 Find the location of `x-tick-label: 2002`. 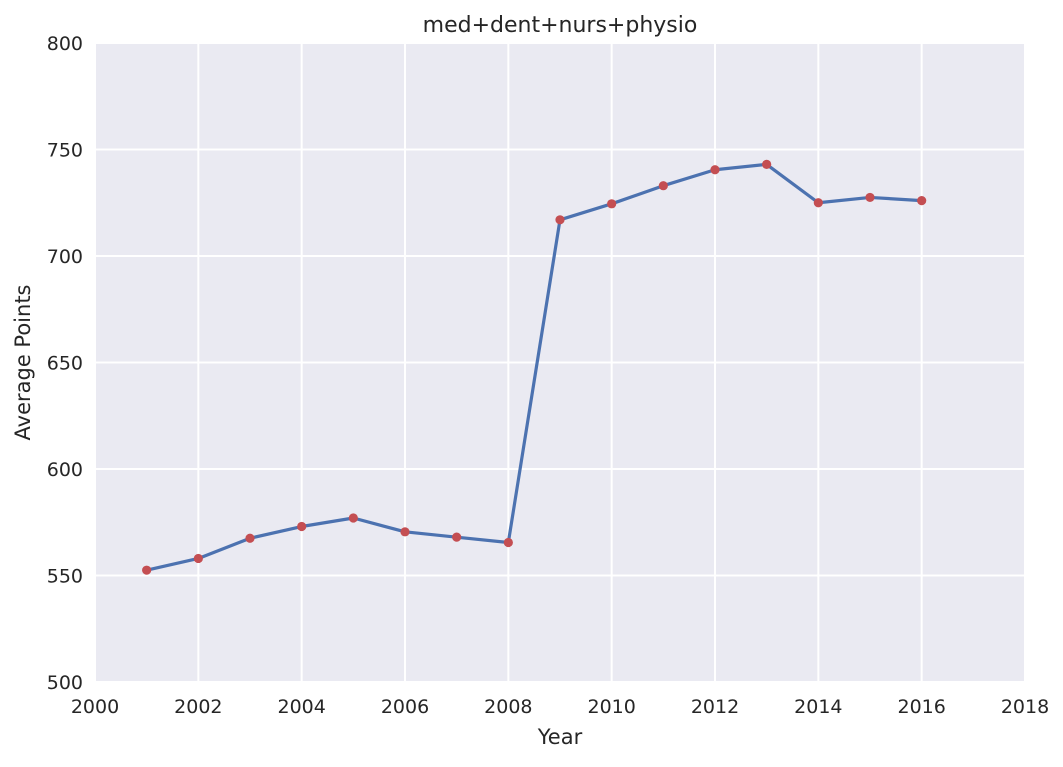

x-tick-label: 2002 is located at coordinates (198, 707).